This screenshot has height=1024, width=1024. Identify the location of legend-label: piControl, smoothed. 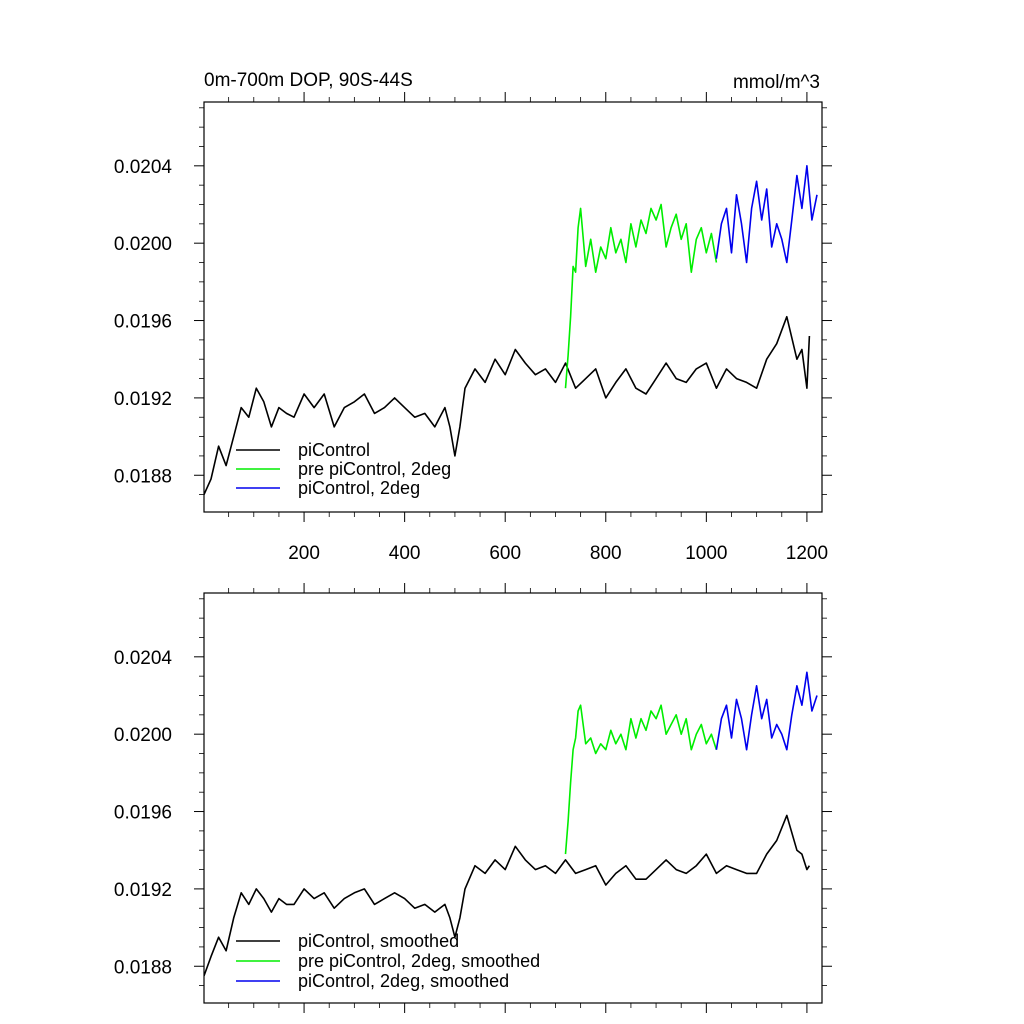
(378, 941).